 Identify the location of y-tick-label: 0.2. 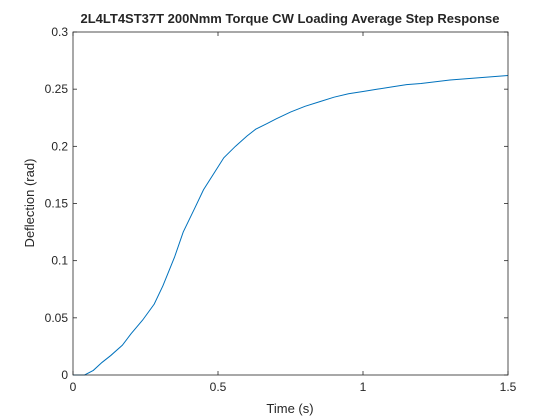
(59, 146).